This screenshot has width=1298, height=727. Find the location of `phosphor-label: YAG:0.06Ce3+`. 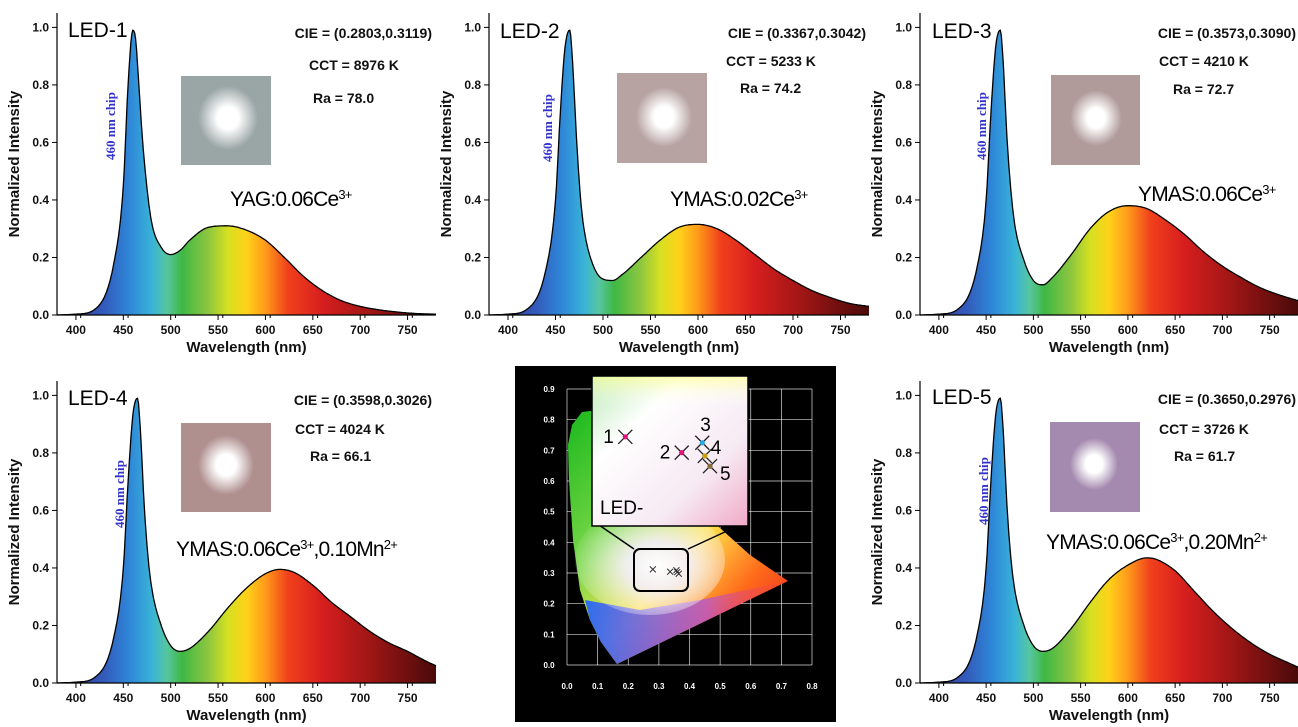

phosphor-label: YAG:0.06Ce3+ is located at coordinates (291, 199).